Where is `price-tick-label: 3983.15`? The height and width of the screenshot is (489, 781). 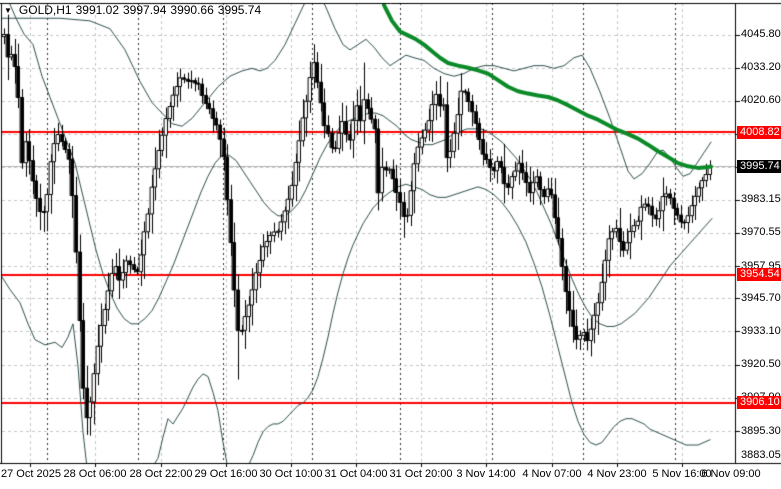 price-tick-label: 3983.15 is located at coordinates (761, 199).